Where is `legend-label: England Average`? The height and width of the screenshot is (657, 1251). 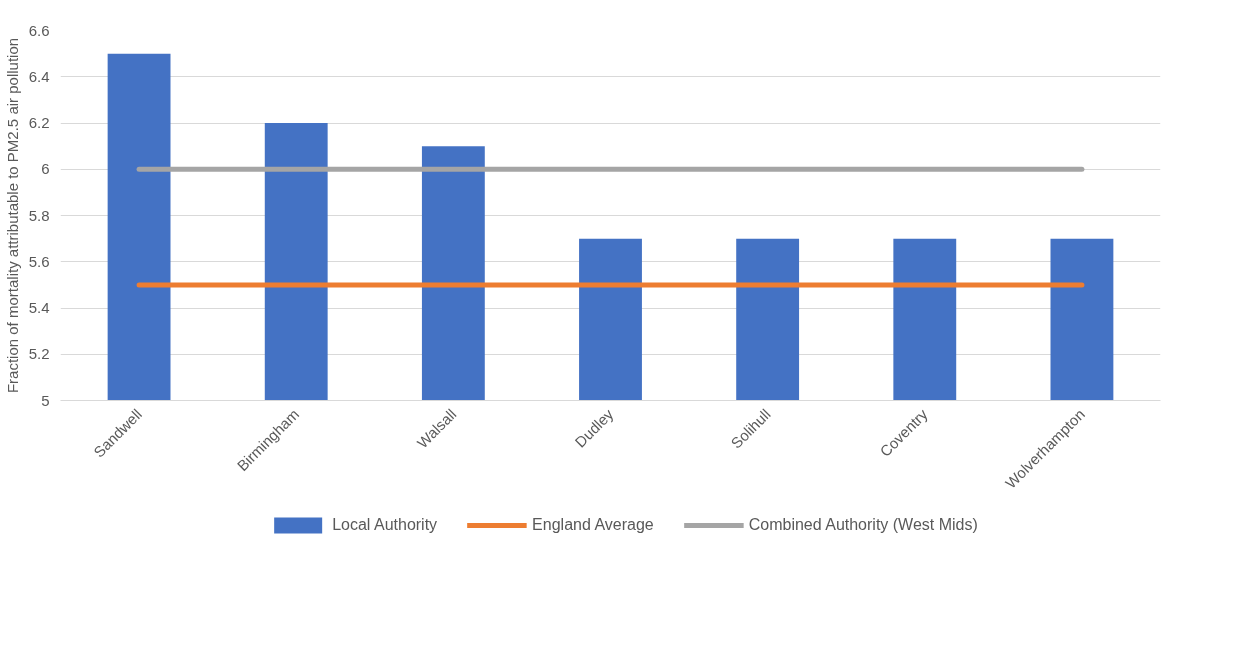
legend-label: England Average is located at coordinates (593, 525).